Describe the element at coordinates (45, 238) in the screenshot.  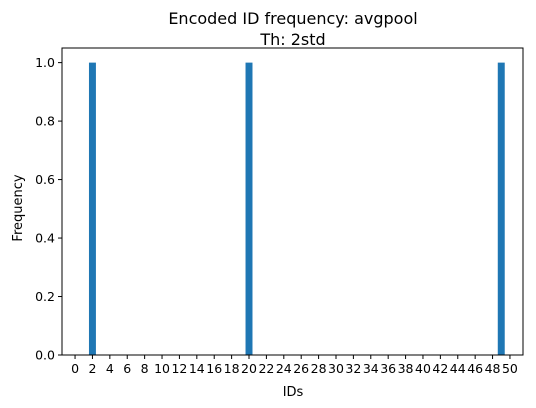
I see `y-tick-label: 0.4` at that location.